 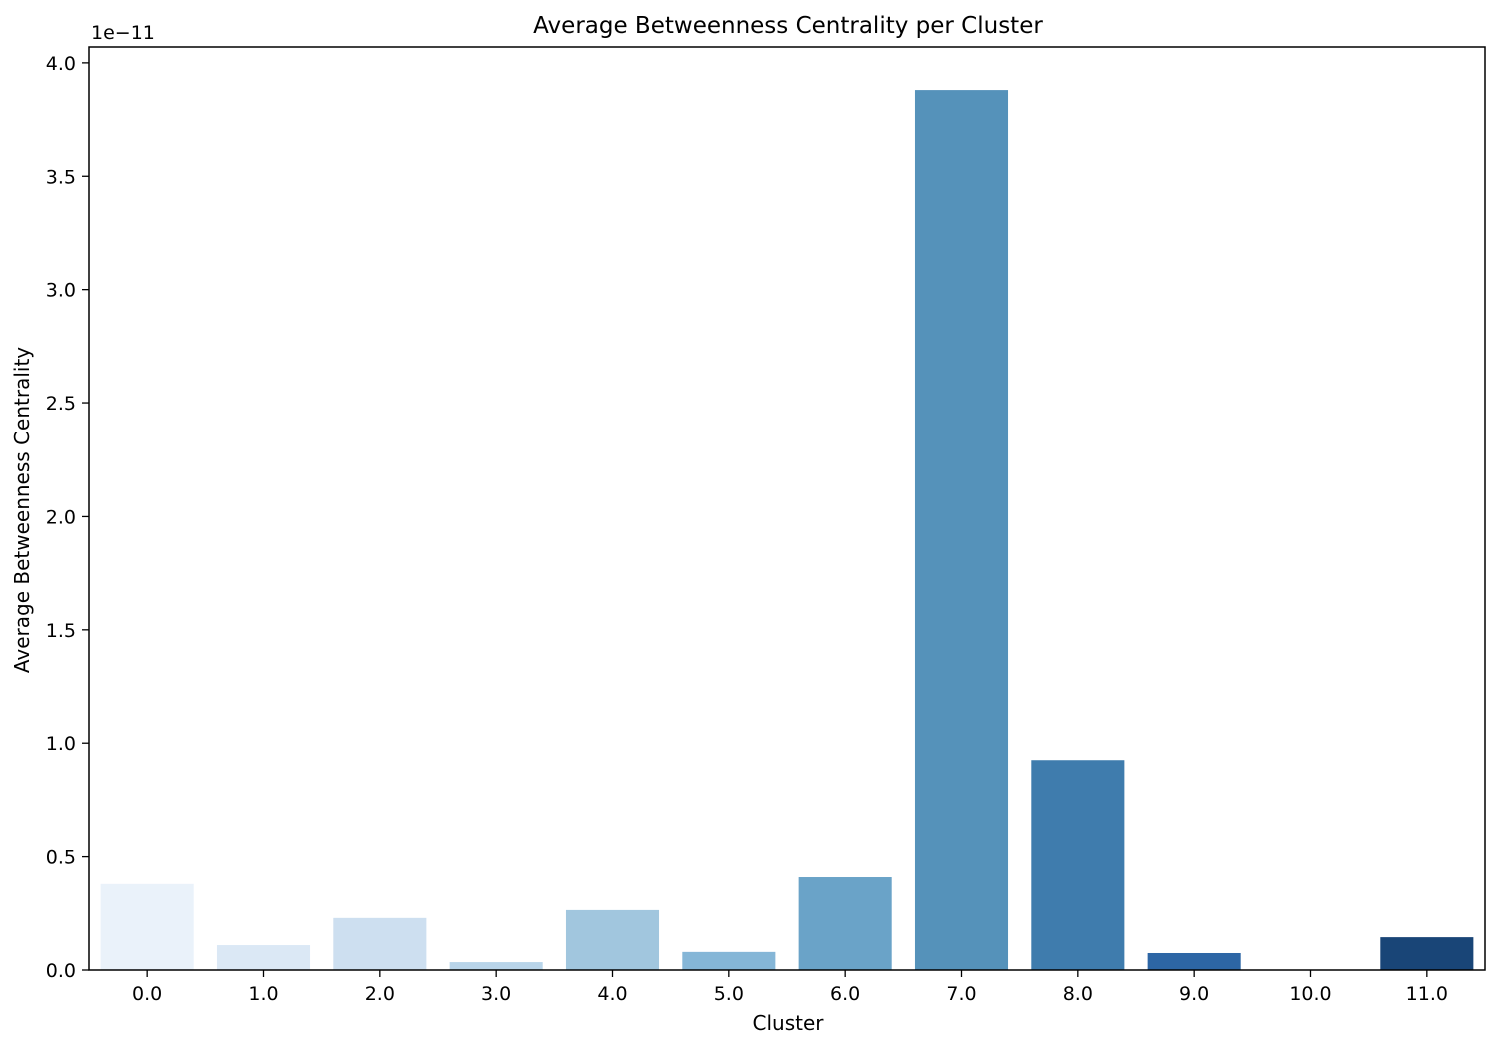 What do you see at coordinates (61, 631) in the screenshot?
I see `y-tick-label: 1.5` at bounding box center [61, 631].